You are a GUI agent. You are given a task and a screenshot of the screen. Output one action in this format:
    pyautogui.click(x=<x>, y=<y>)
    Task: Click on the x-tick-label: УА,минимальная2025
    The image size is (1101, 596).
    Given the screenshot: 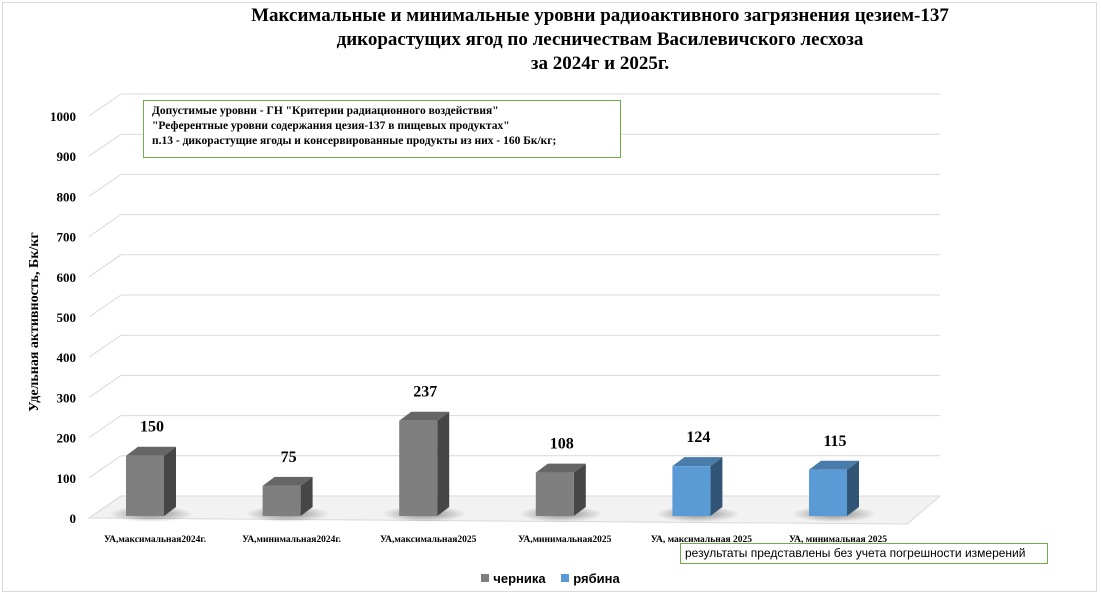 What is the action you would take?
    pyautogui.click(x=564, y=540)
    